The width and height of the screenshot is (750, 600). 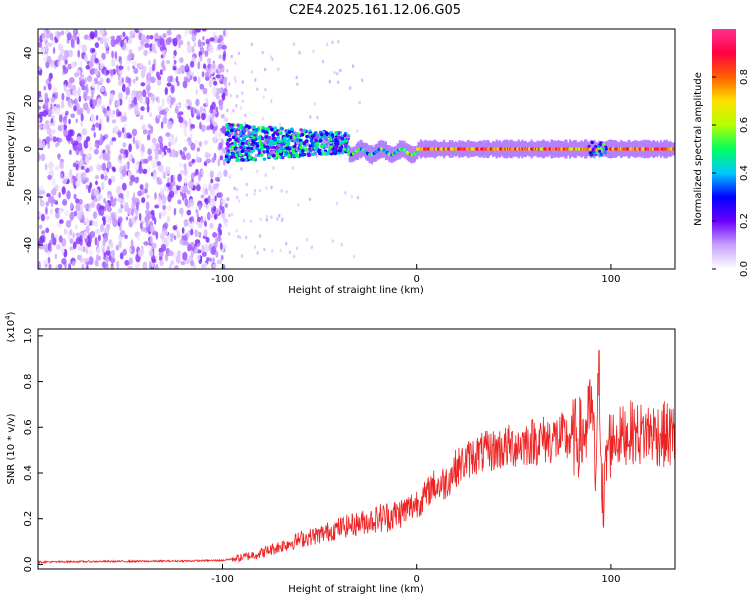 I want to click on snr-x-ticks: -100 0 100, so click(x=415, y=574).